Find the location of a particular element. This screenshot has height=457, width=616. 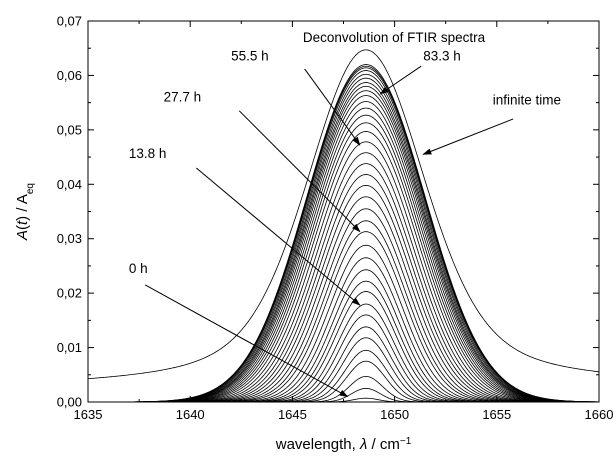

y-tick-label: 0,02 is located at coordinates (69, 293).